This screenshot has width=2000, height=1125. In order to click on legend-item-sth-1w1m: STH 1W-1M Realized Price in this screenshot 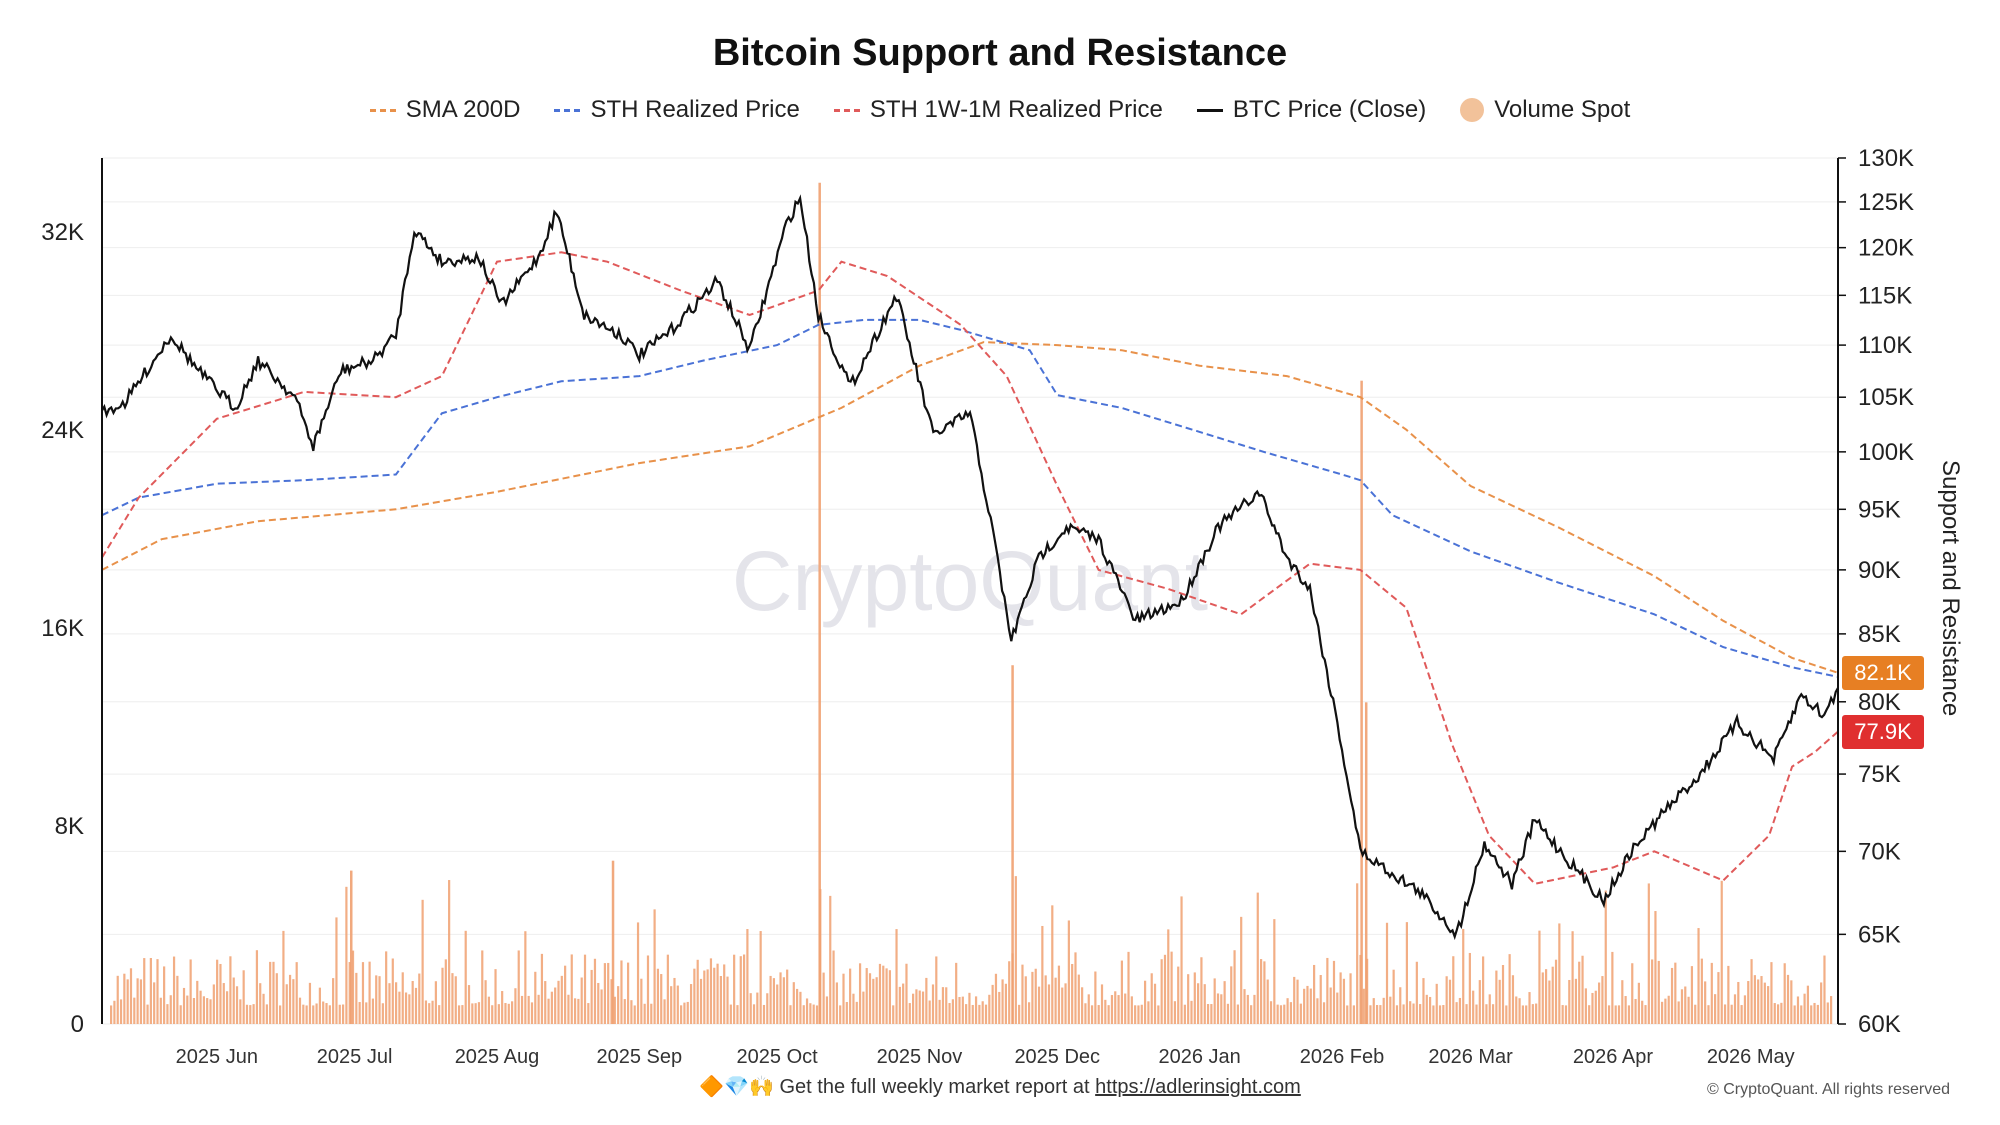, I will do `click(998, 110)`.